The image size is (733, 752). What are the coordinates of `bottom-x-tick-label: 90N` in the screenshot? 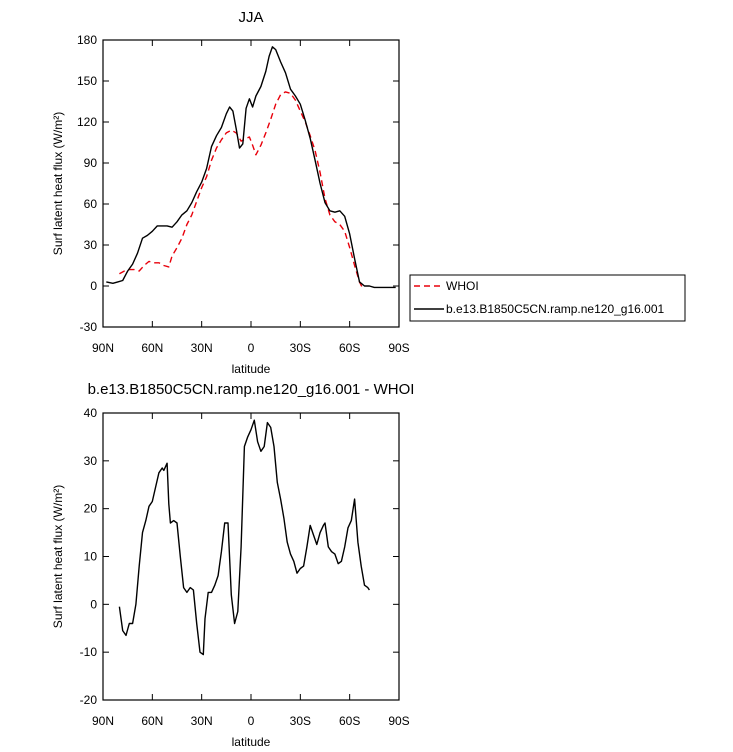 It's located at (103, 721).